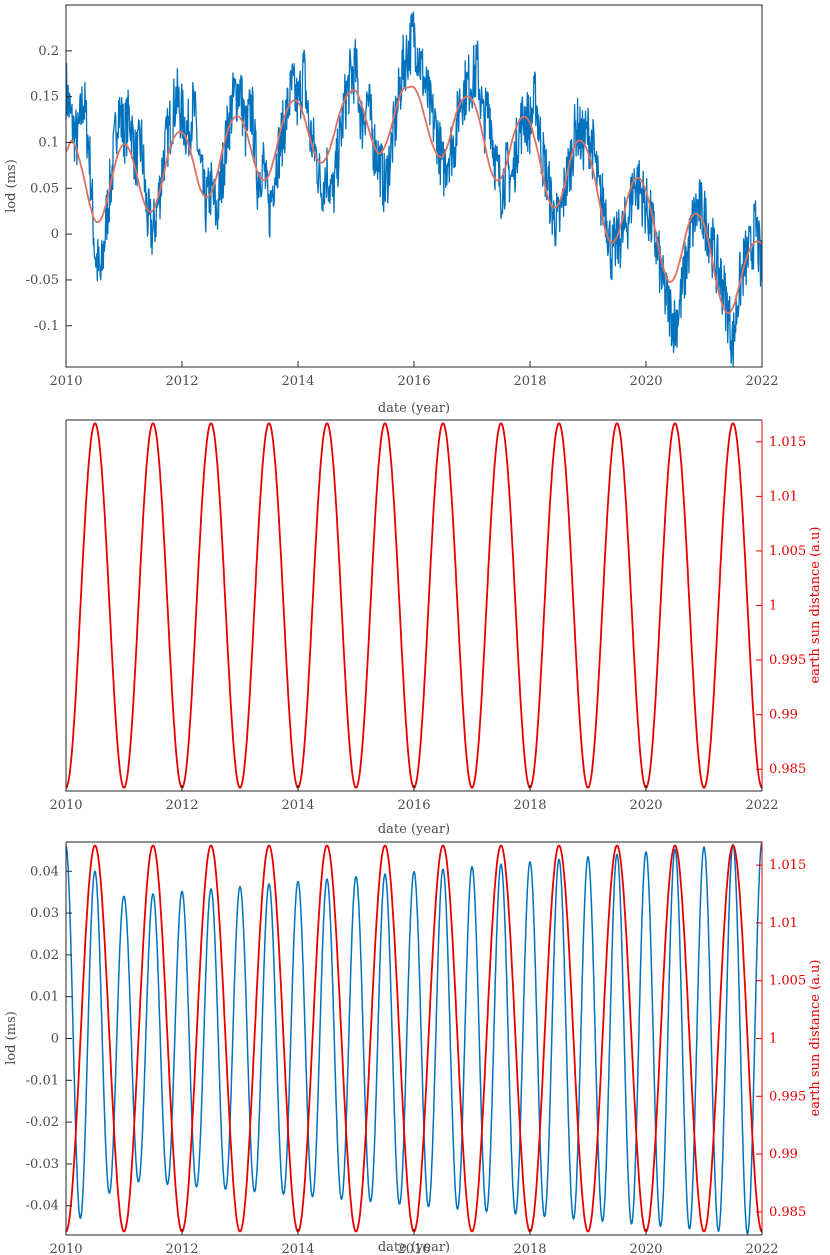 This screenshot has height=1255, width=830. What do you see at coordinates (781, 606) in the screenshot?
I see `panel-2-yticks-right: 0.985 0.99 0.995 1 1.005 1.01 1.015` at bounding box center [781, 606].